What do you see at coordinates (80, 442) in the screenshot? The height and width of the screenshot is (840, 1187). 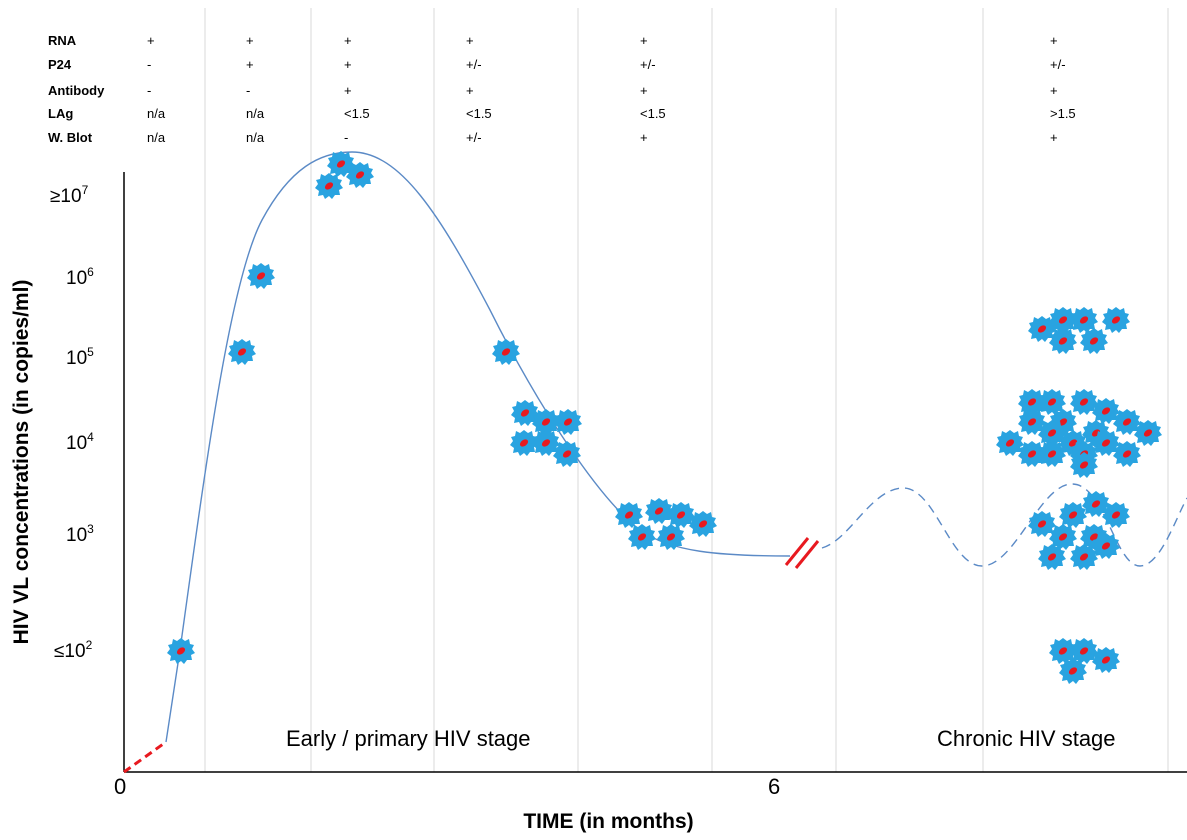 I see `y-tick-label: 10⁴` at bounding box center [80, 442].